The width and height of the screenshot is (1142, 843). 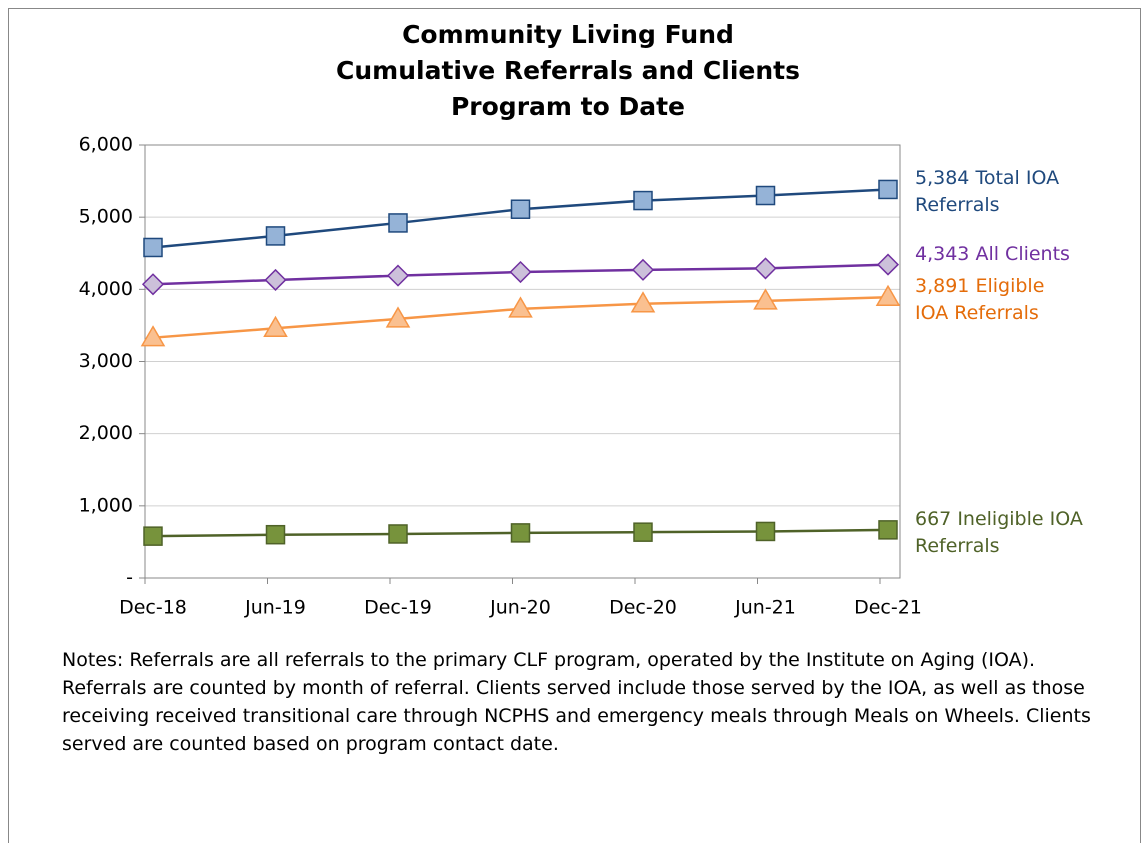 What do you see at coordinates (153, 608) in the screenshot?
I see `x-tick-label: Dec-18` at bounding box center [153, 608].